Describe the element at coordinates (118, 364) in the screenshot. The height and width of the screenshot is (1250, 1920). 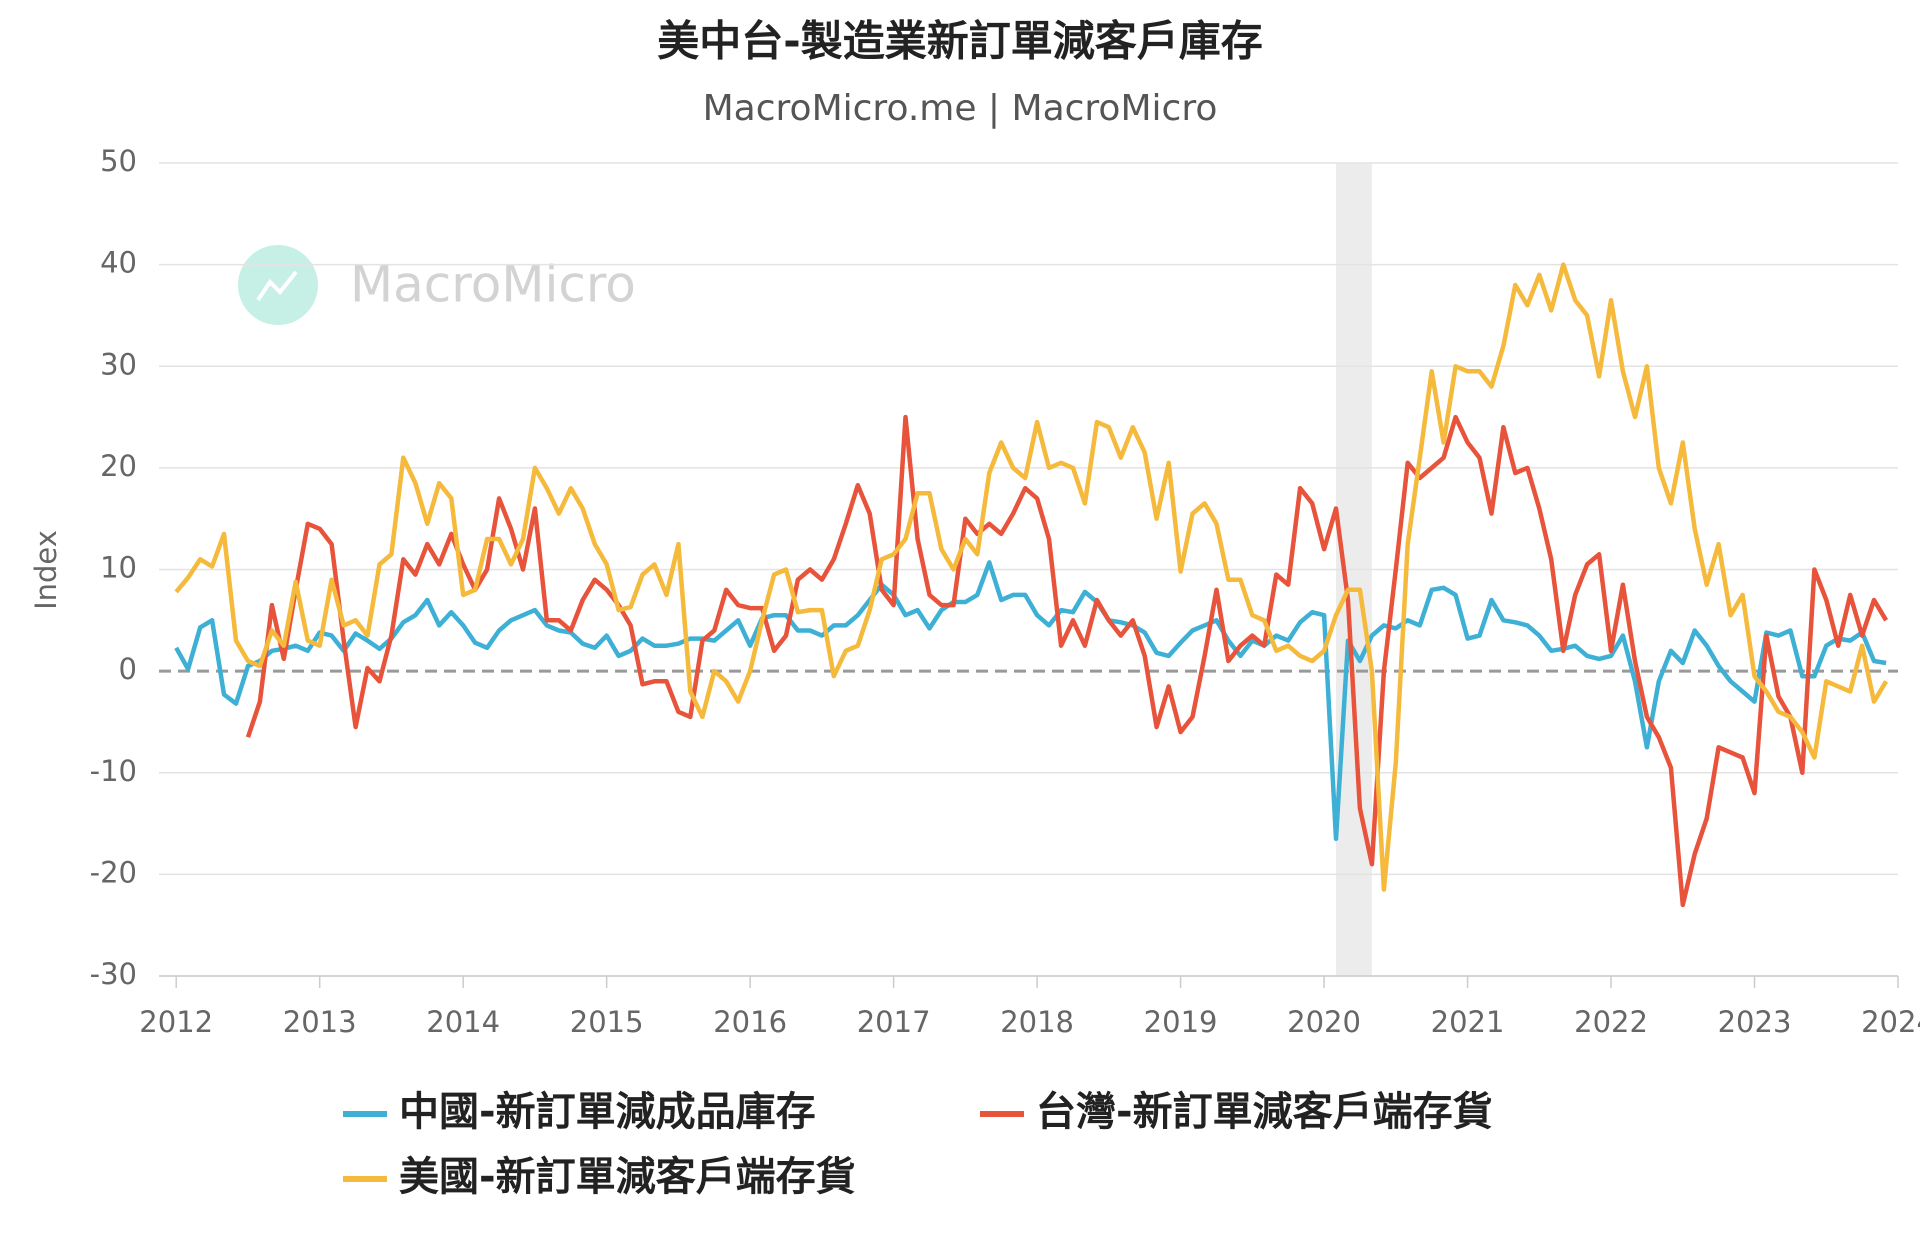
I see `y-tick-label: 30` at that location.